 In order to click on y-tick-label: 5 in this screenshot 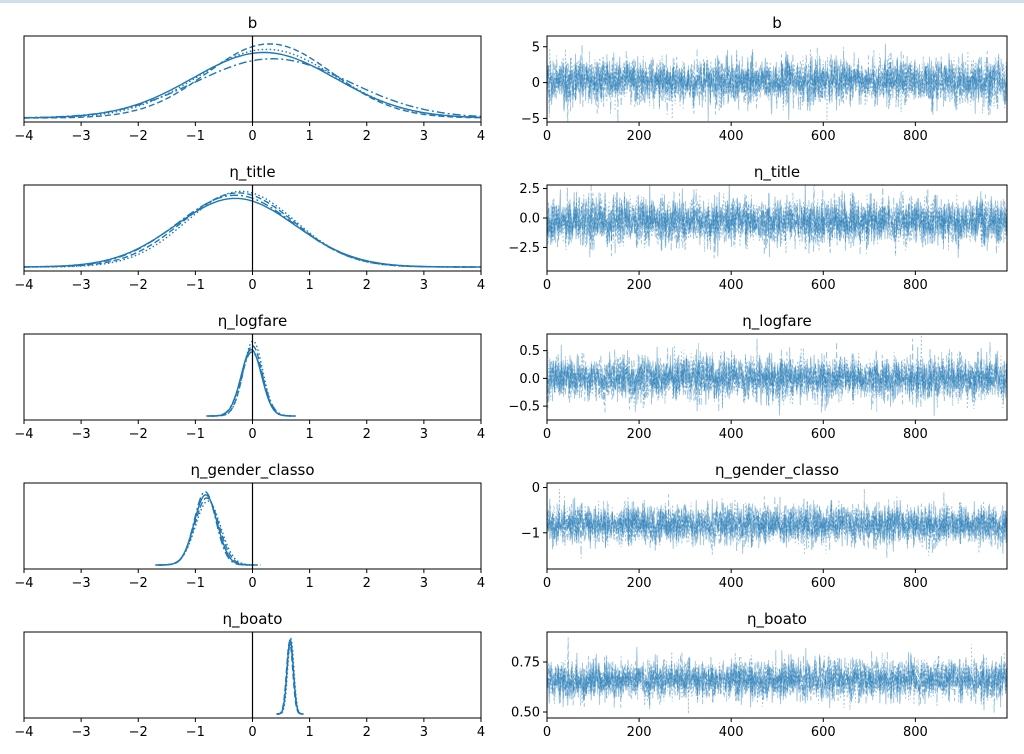, I will do `click(536, 47)`.